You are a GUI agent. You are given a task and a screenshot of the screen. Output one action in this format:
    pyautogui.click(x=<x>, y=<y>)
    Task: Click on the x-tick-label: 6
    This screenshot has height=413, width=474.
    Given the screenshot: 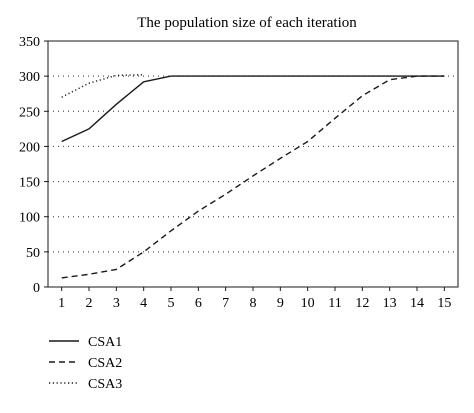 What is the action you would take?
    pyautogui.click(x=198, y=303)
    